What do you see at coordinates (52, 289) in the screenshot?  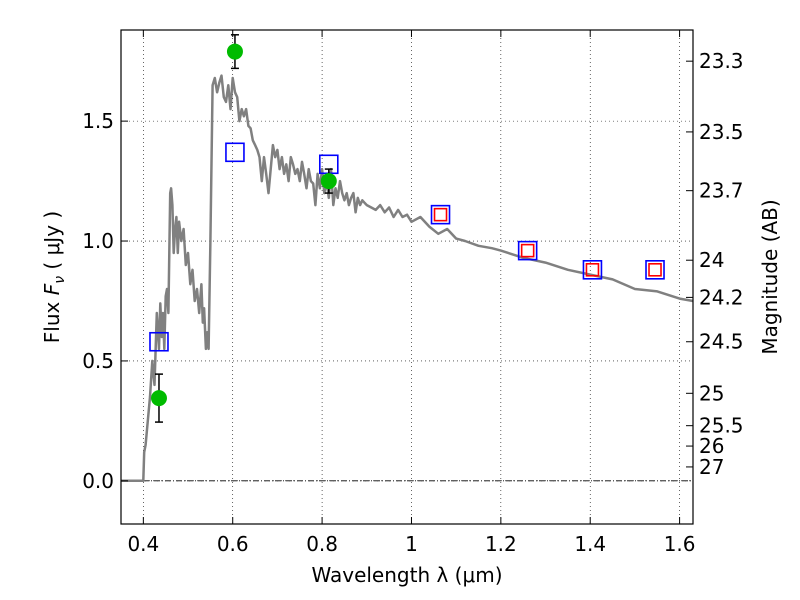 I see `y-axis-title-symbol: F` at bounding box center [52, 289].